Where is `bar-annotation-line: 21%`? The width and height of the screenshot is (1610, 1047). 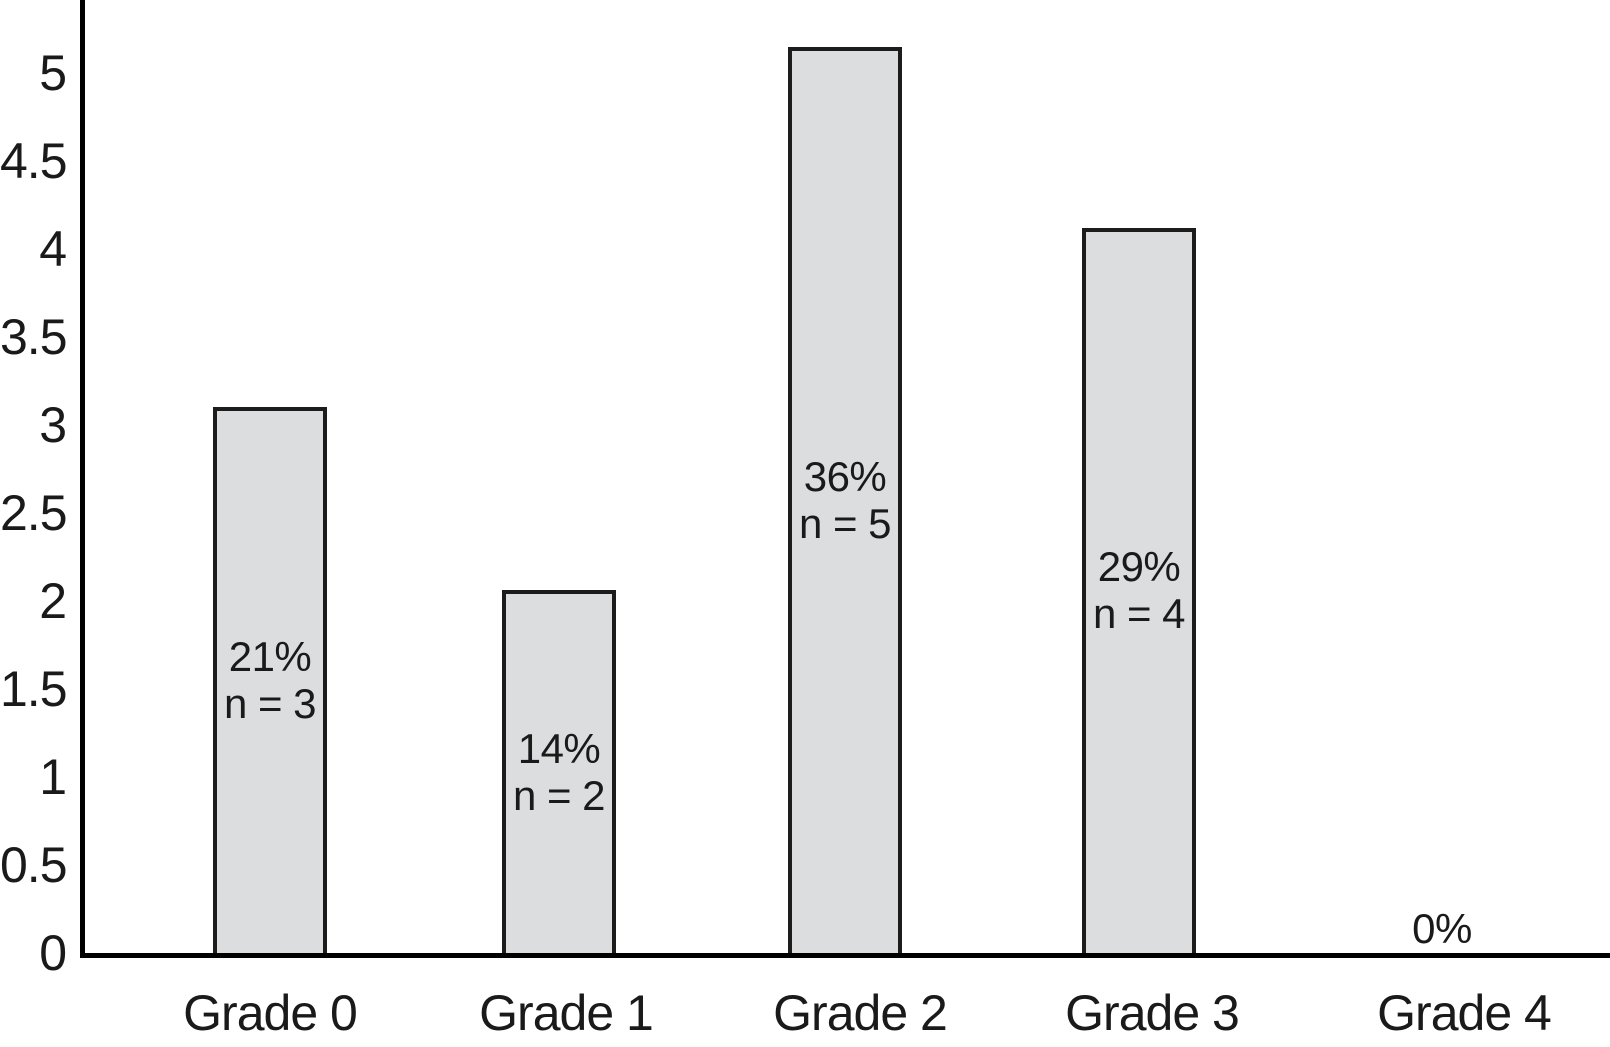
bar-annotation-line: 21% is located at coordinates (270, 657).